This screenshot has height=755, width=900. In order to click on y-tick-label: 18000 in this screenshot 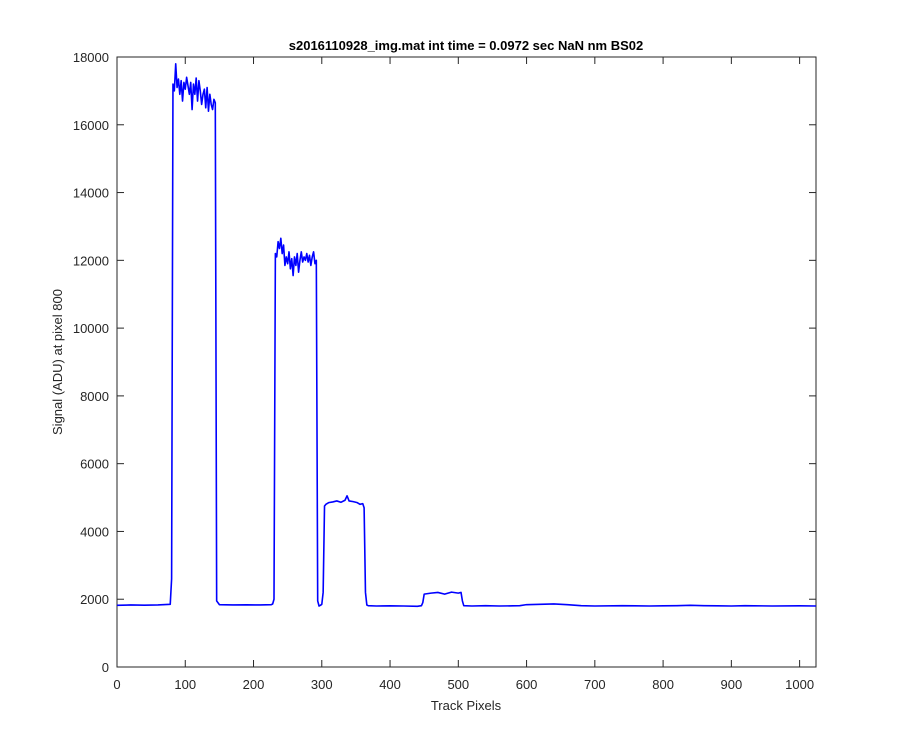, I will do `click(91, 57)`.